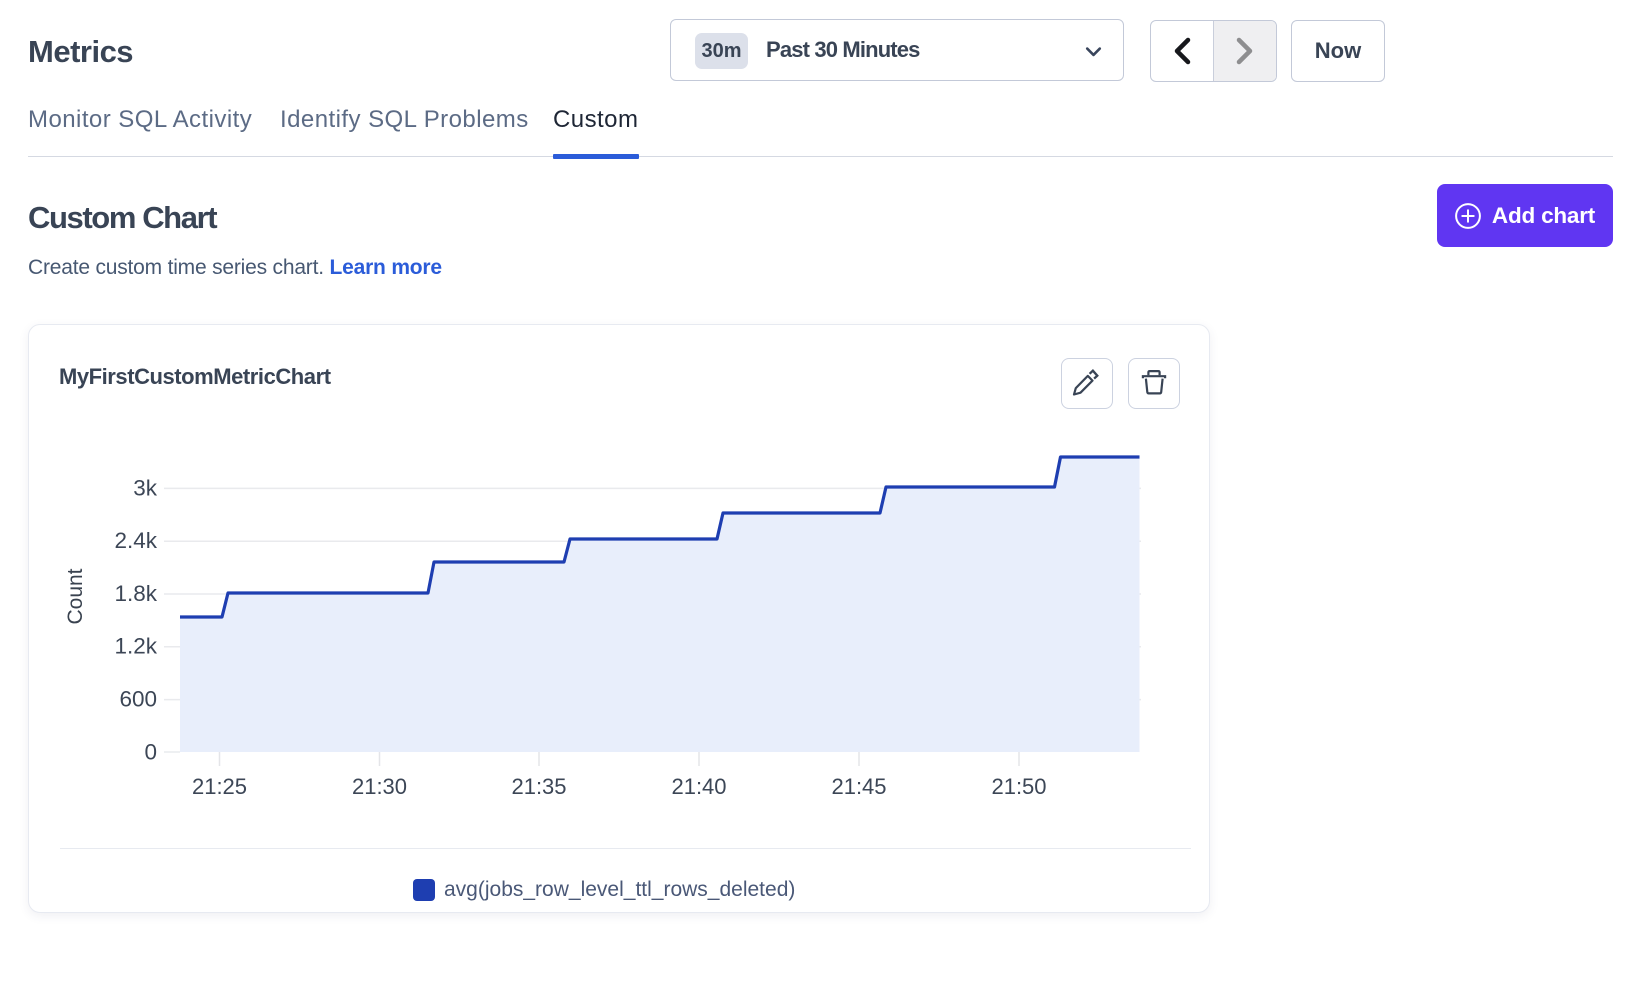  What do you see at coordinates (135, 540) in the screenshot?
I see `svg-text: 2.4k` at bounding box center [135, 540].